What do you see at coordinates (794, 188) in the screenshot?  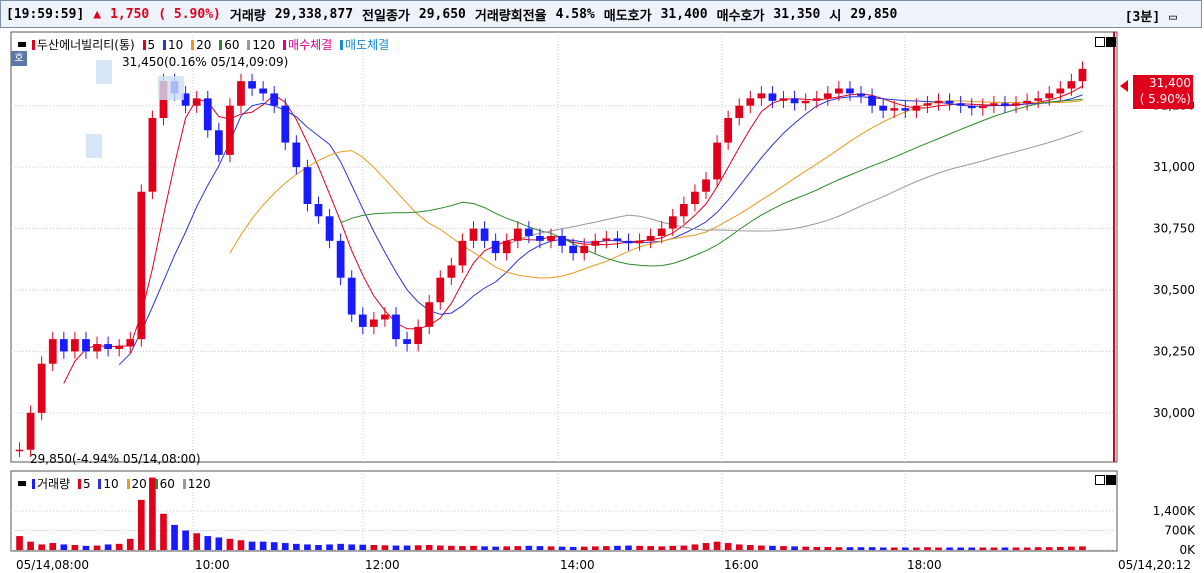 I see `ma-line` at bounding box center [794, 188].